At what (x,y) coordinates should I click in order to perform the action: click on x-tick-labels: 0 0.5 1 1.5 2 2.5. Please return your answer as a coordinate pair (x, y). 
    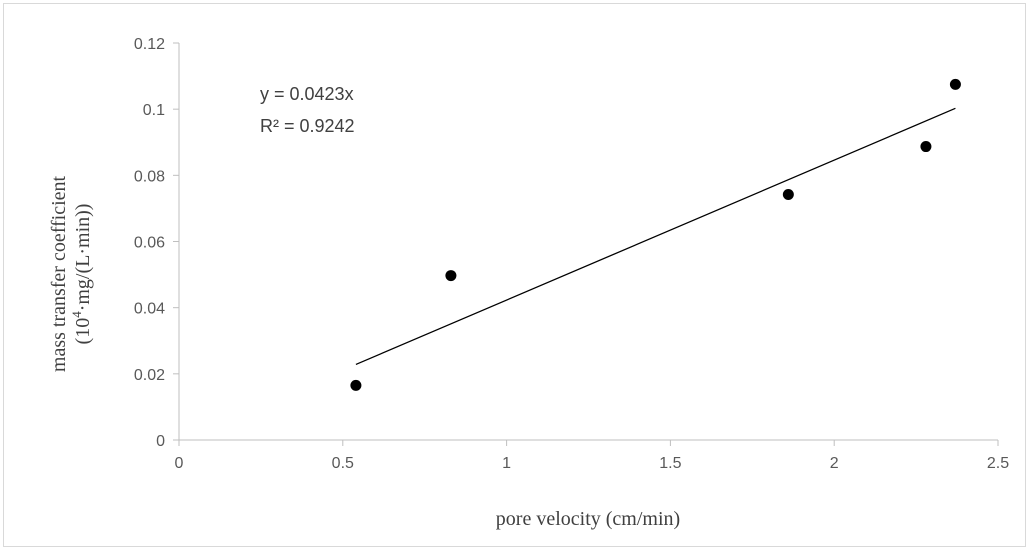
    Looking at the image, I should click on (592, 463).